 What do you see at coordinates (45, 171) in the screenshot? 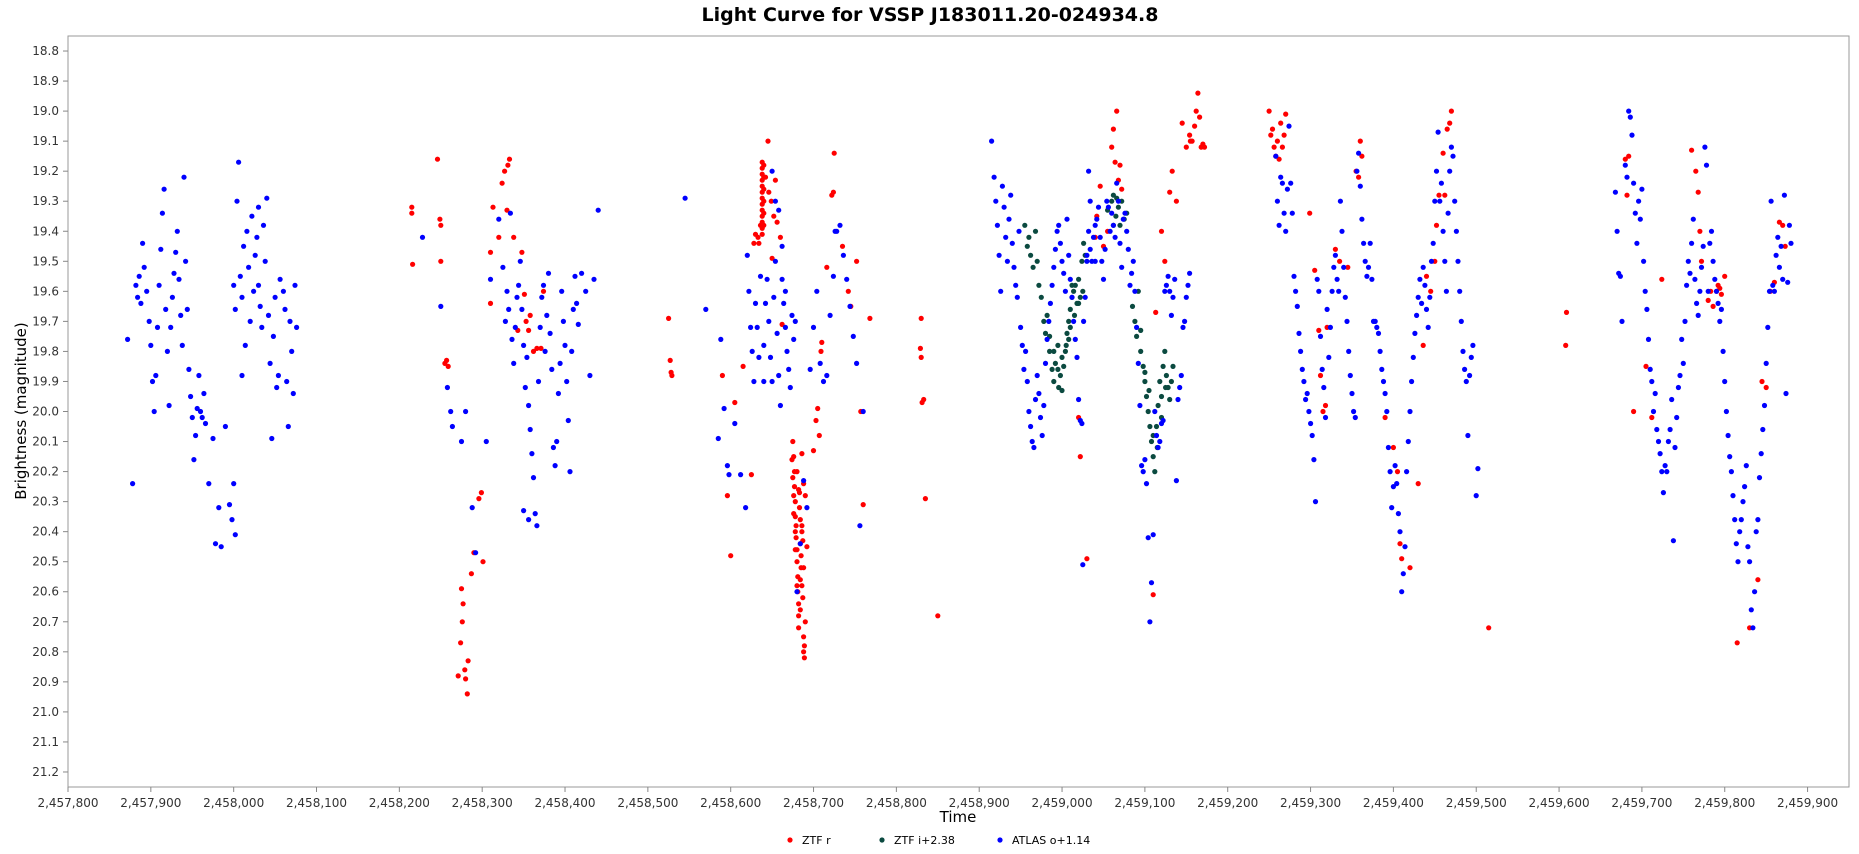
I see `y-tick-label: 19.2` at bounding box center [45, 171].